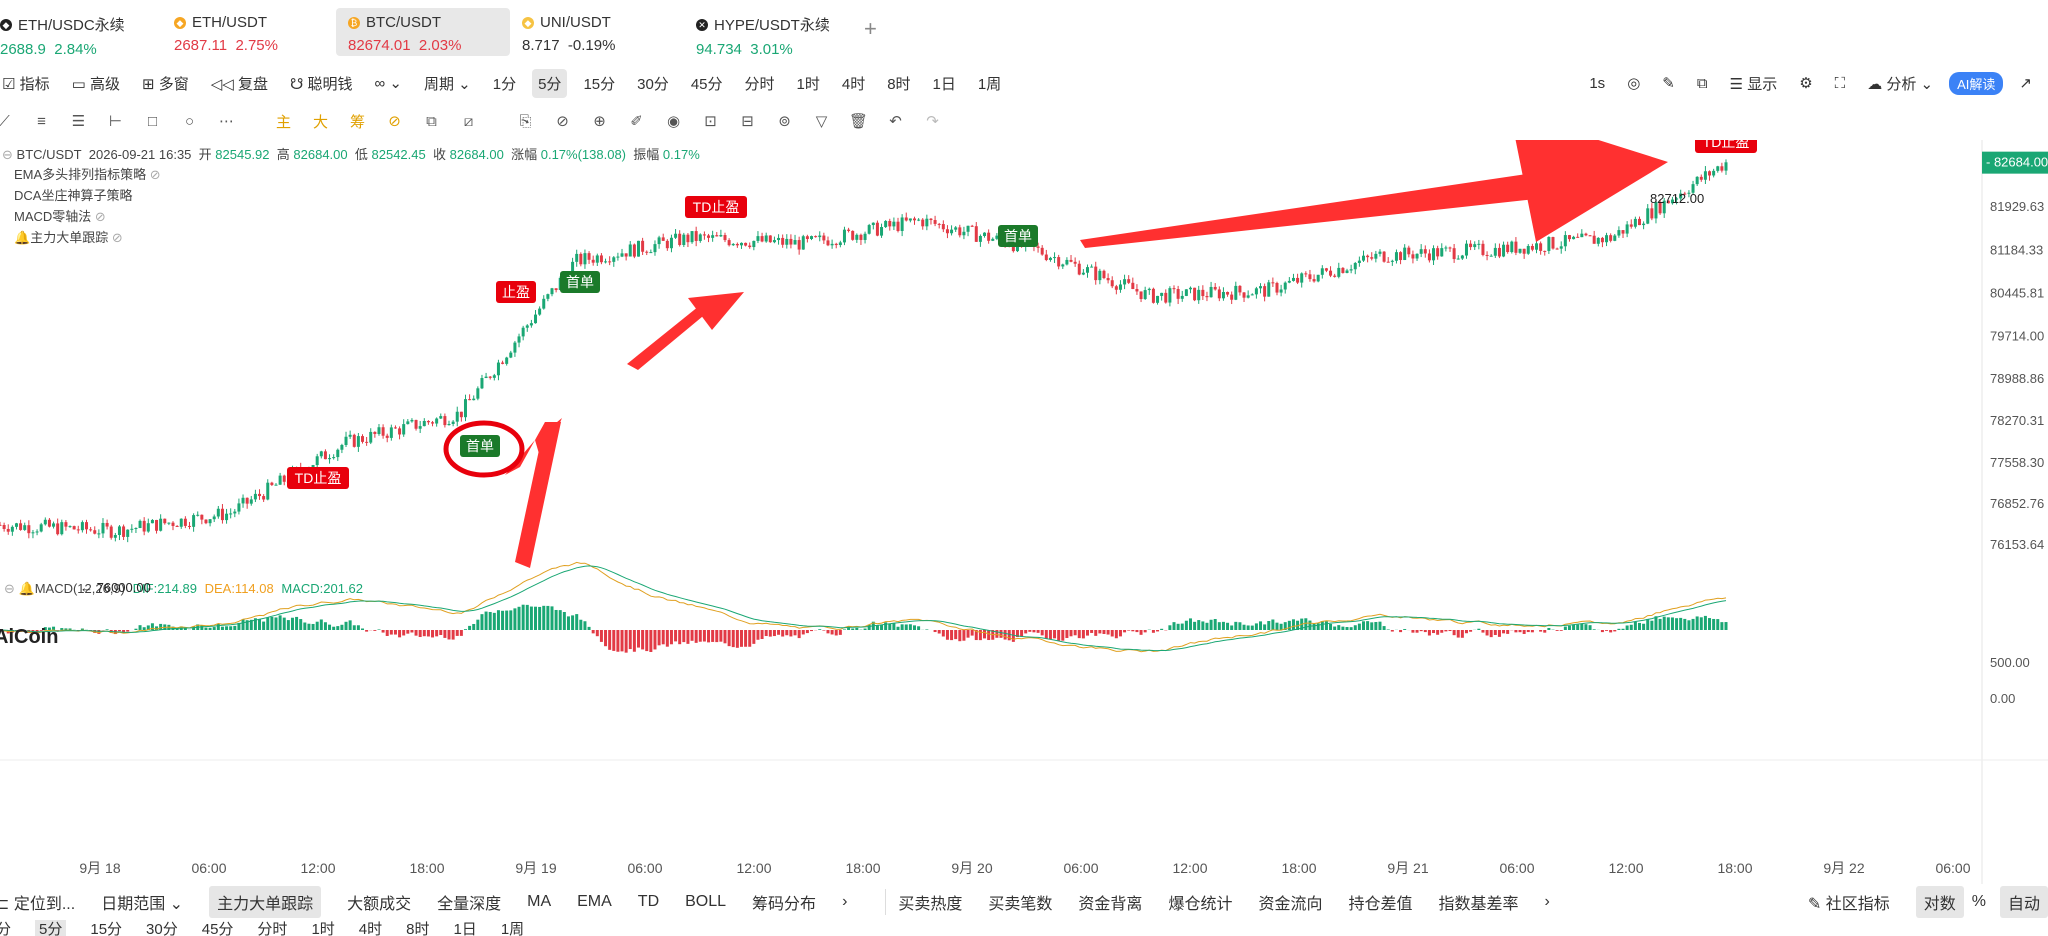  I want to click on collapse-icon: ⊖, so click(7, 154).